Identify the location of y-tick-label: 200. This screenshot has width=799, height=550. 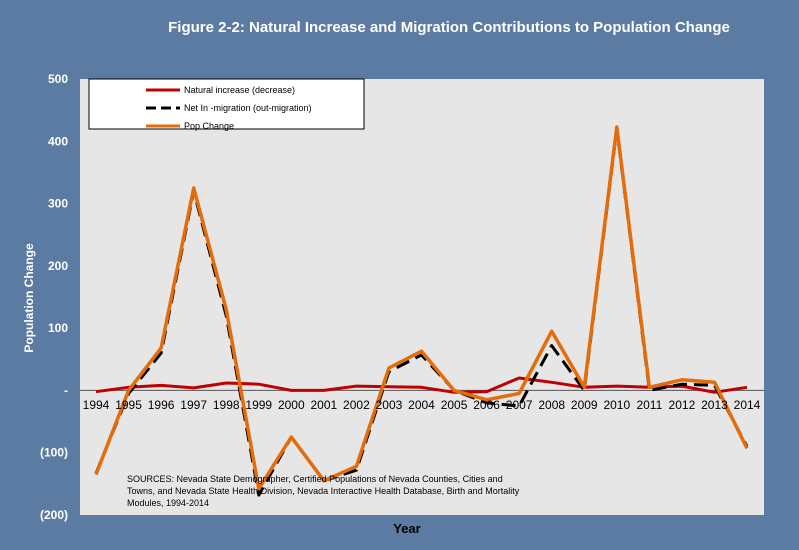
(58, 266).